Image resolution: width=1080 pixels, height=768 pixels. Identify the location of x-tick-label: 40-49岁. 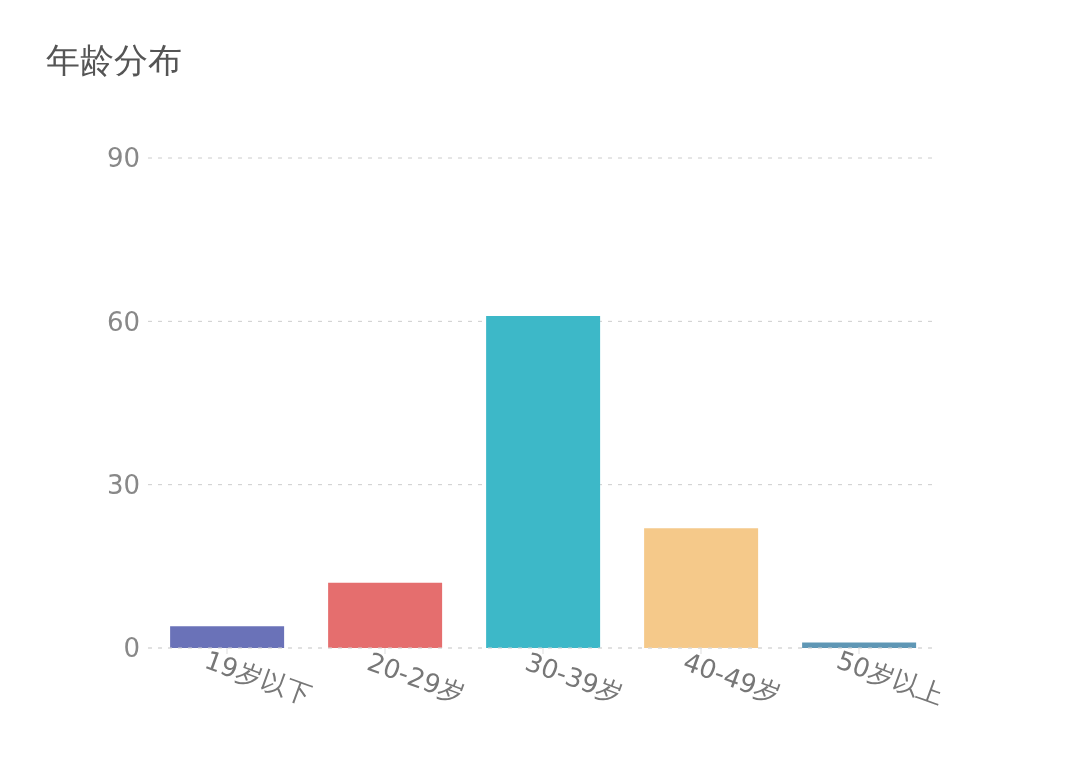
(732, 678).